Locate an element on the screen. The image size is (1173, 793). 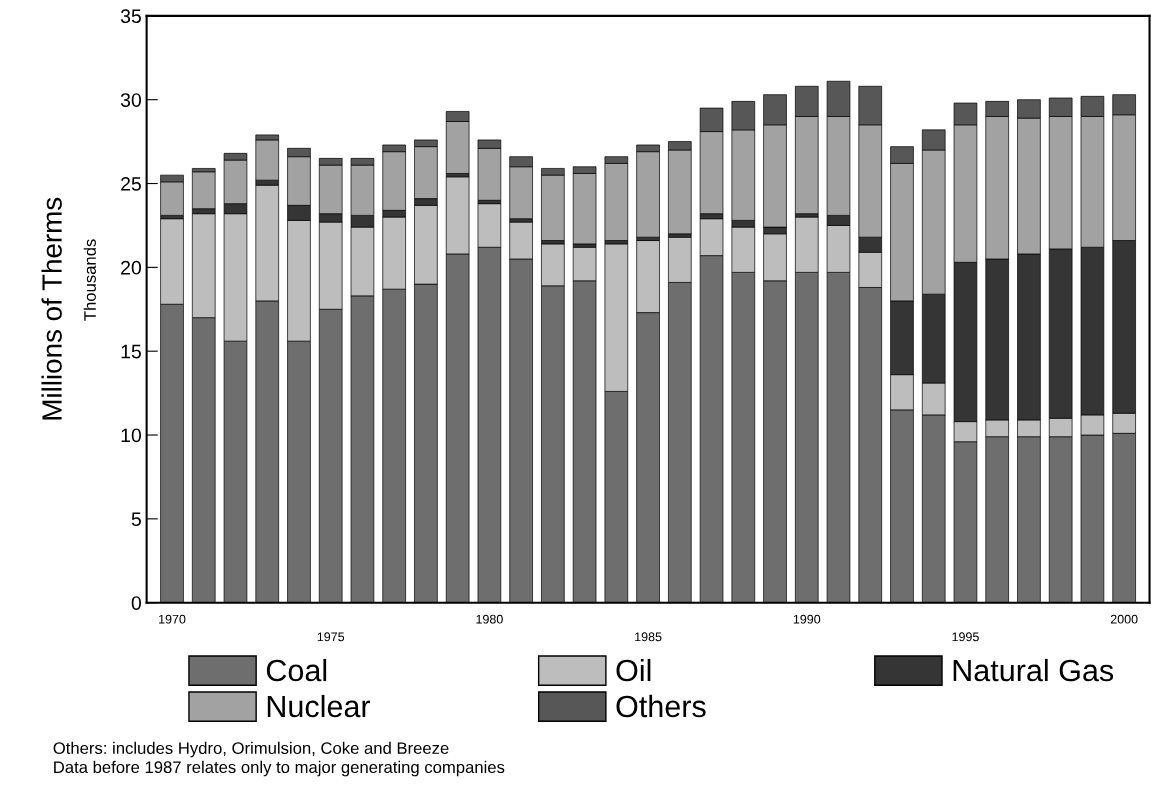
x-tick-label: 1990 is located at coordinates (807, 619).